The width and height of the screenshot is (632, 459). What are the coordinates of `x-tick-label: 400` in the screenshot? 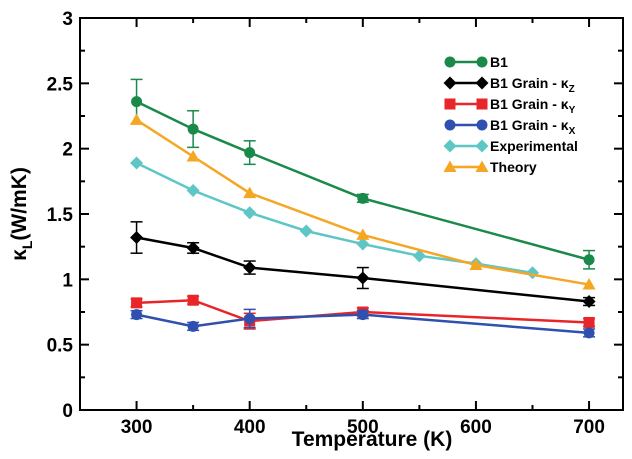 It's located at (250, 427).